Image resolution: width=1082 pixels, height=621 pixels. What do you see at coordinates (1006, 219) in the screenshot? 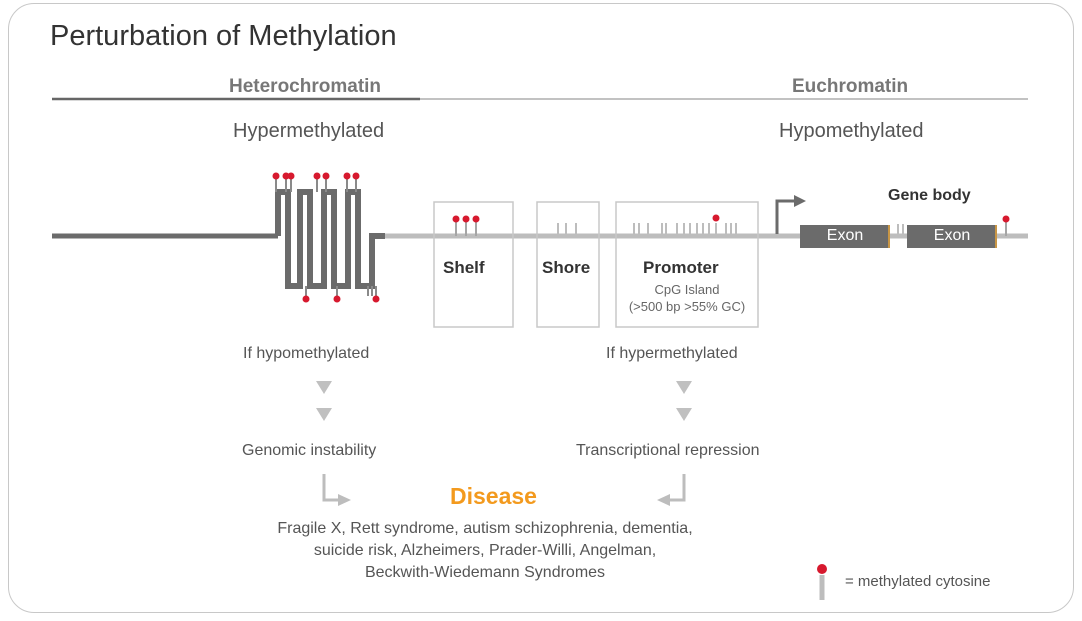
I see `gene-body-methyl-mark` at bounding box center [1006, 219].